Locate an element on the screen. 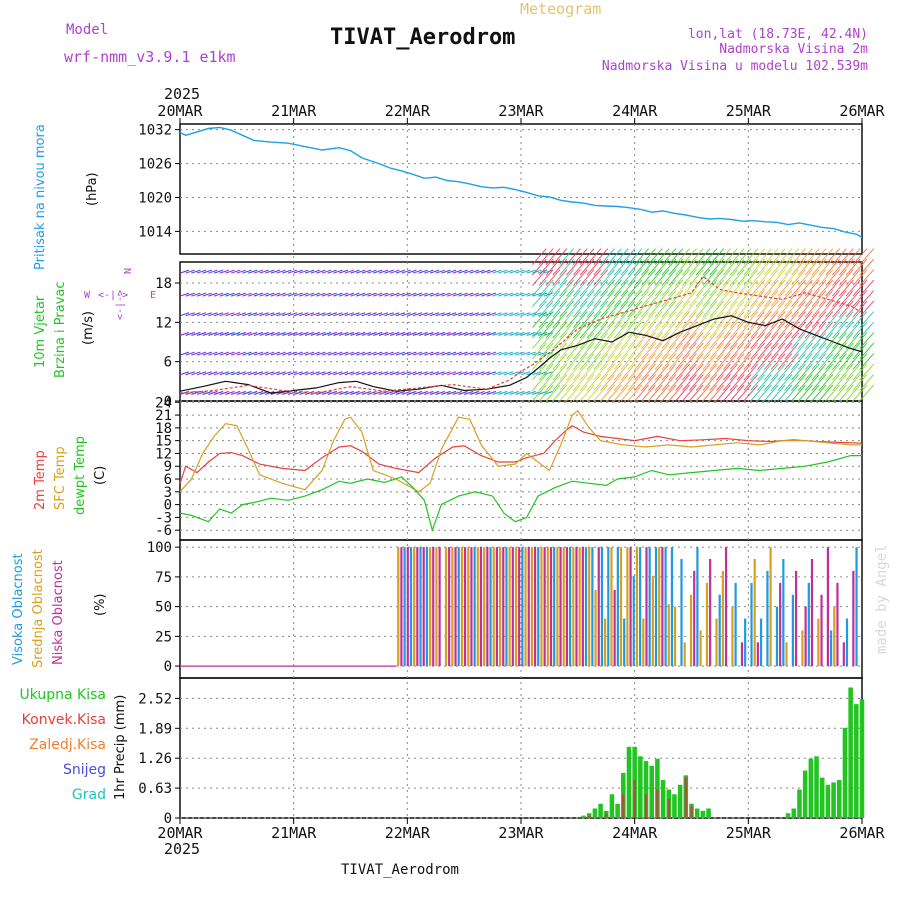  model-label: Model is located at coordinates (87, 30).